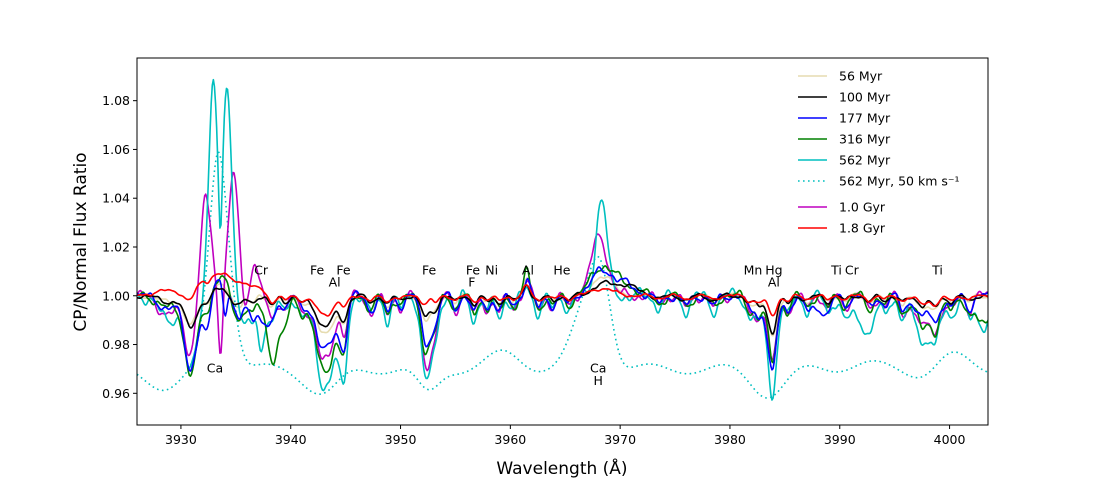 The height and width of the screenshot is (479, 1096). Describe the element at coordinates (116, 198) in the screenshot. I see `y-tick-label: 1.04` at that location.